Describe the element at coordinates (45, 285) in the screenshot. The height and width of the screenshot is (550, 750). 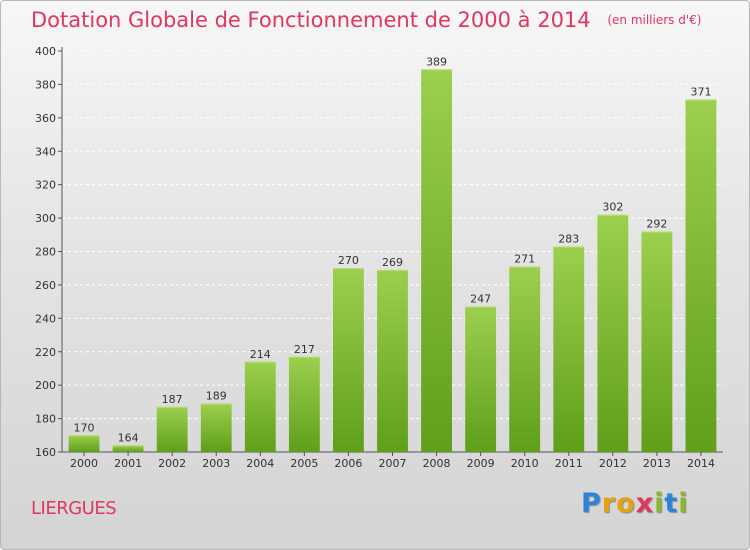
I see `y-tick-label: 260` at that location.